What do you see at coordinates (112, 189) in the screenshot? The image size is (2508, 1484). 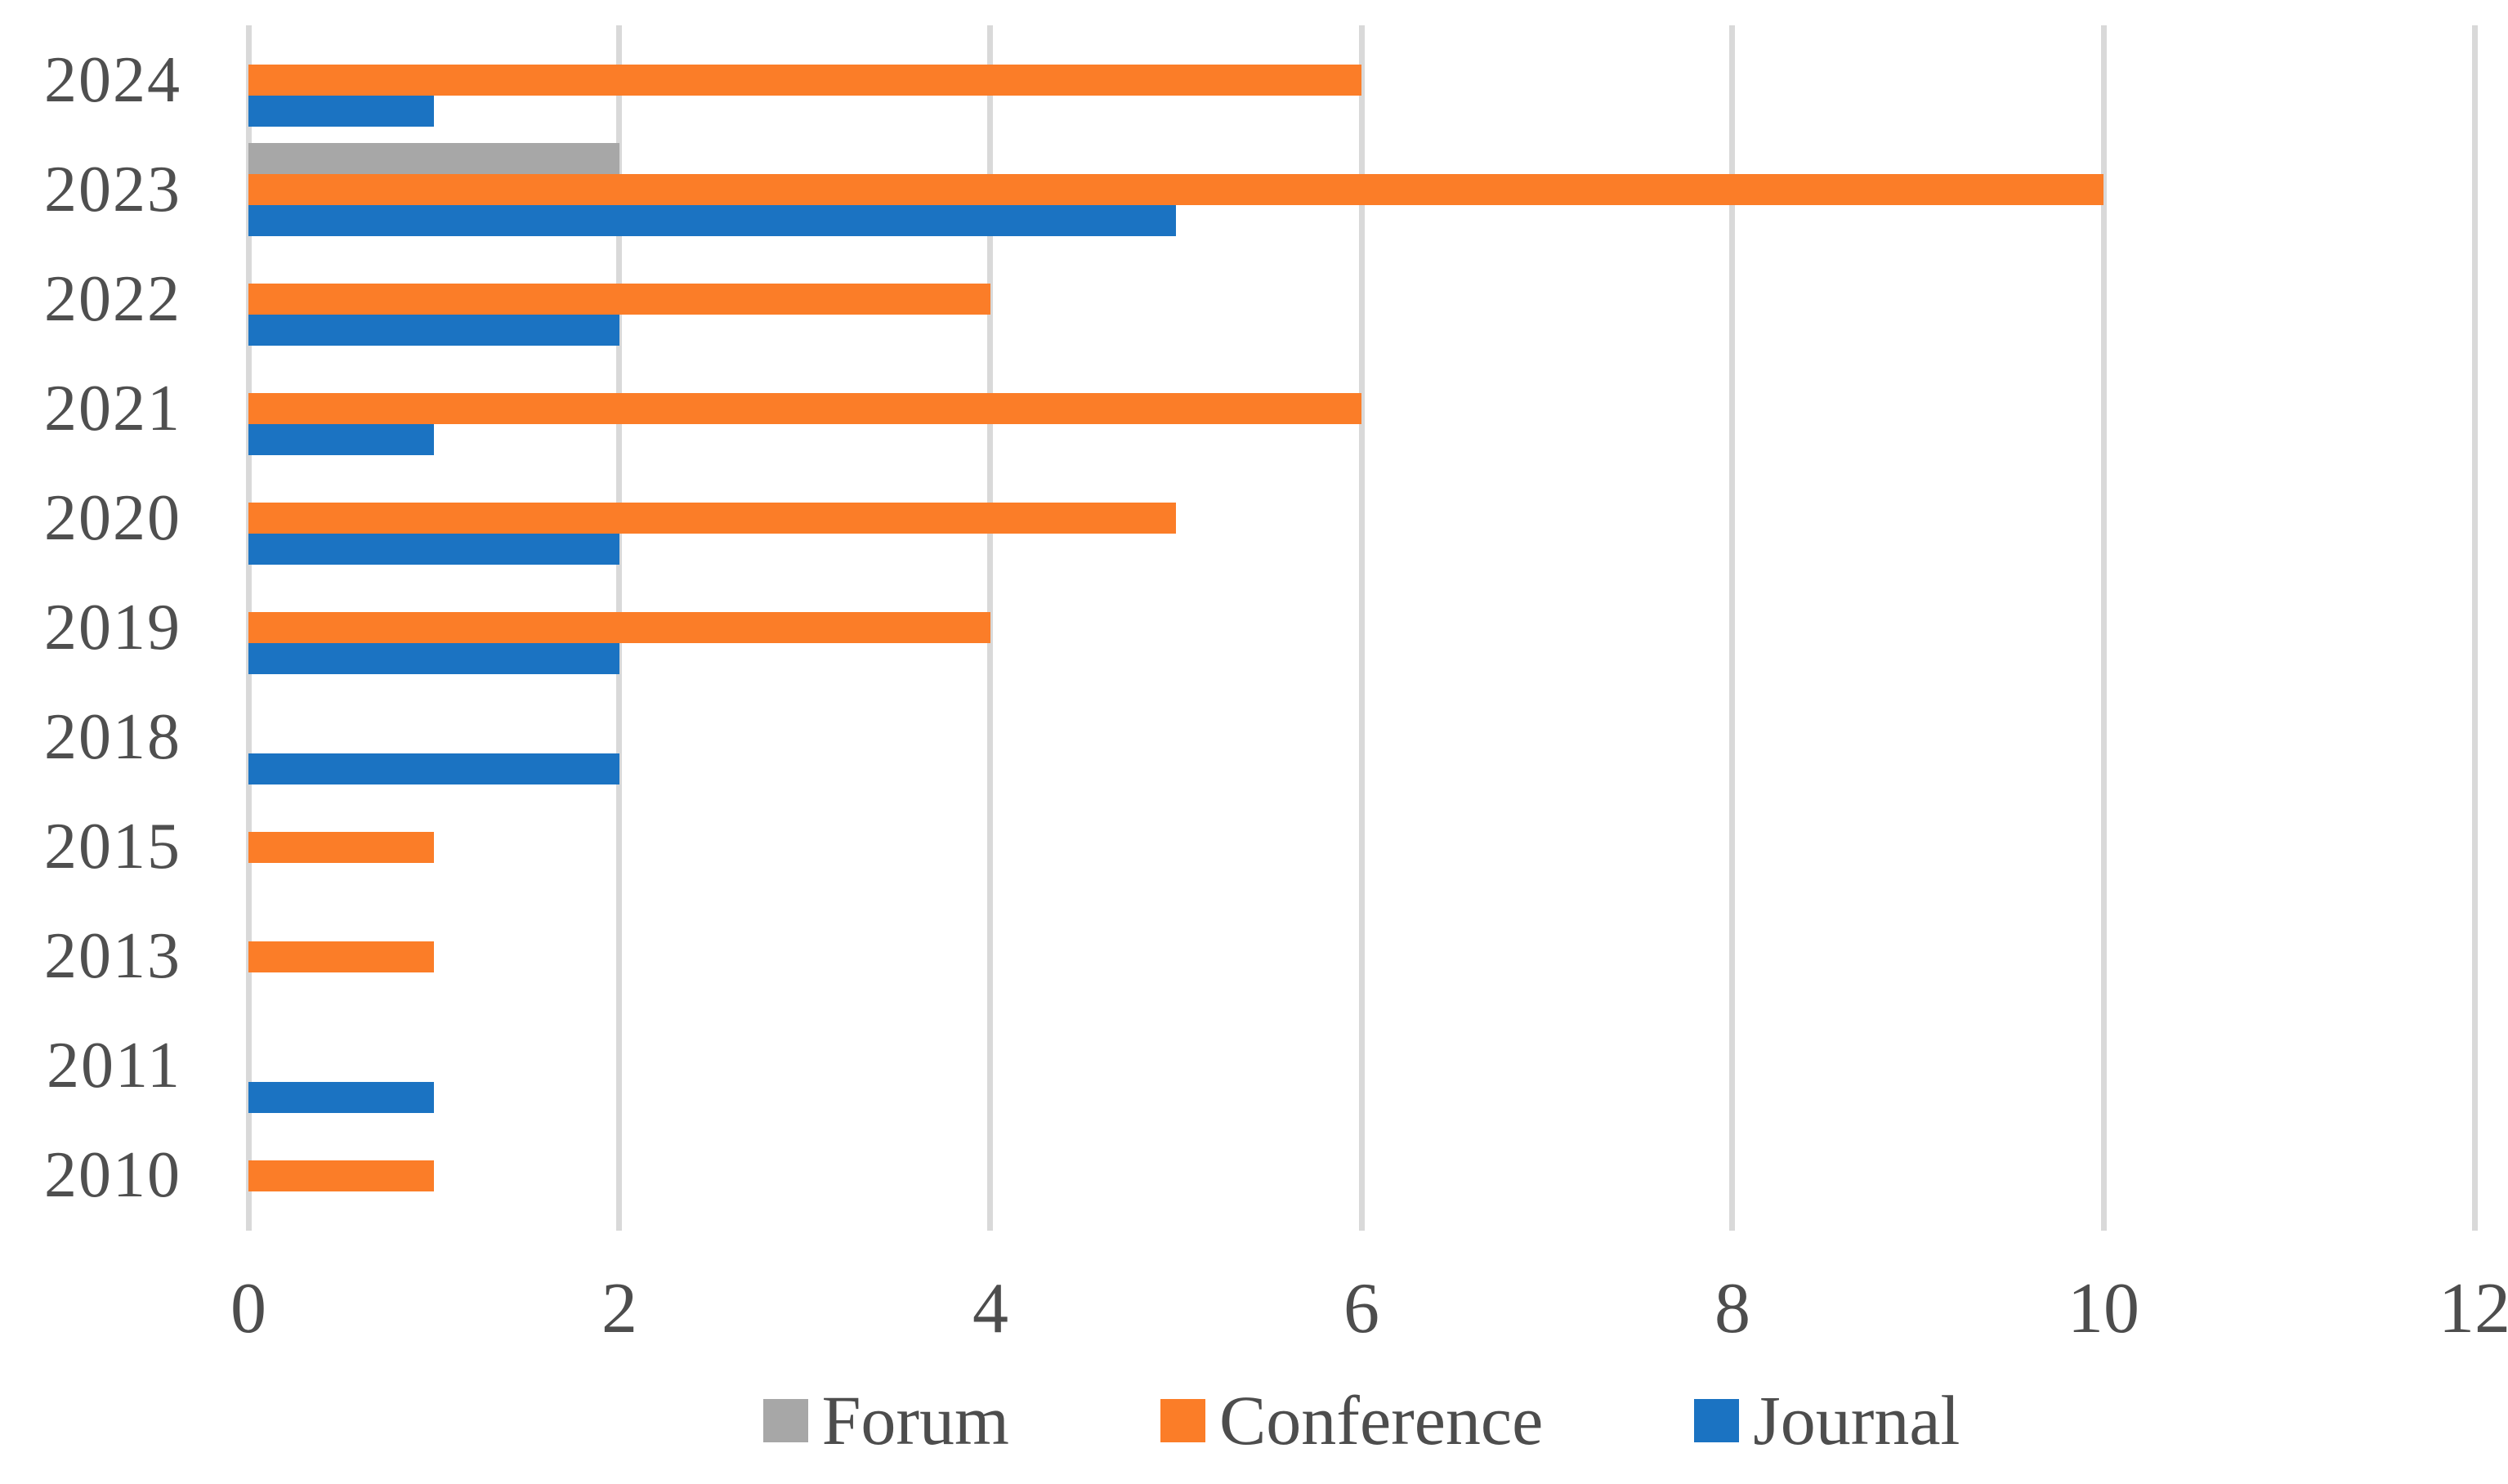 I see `category-label-2023: 2023` at bounding box center [112, 189].